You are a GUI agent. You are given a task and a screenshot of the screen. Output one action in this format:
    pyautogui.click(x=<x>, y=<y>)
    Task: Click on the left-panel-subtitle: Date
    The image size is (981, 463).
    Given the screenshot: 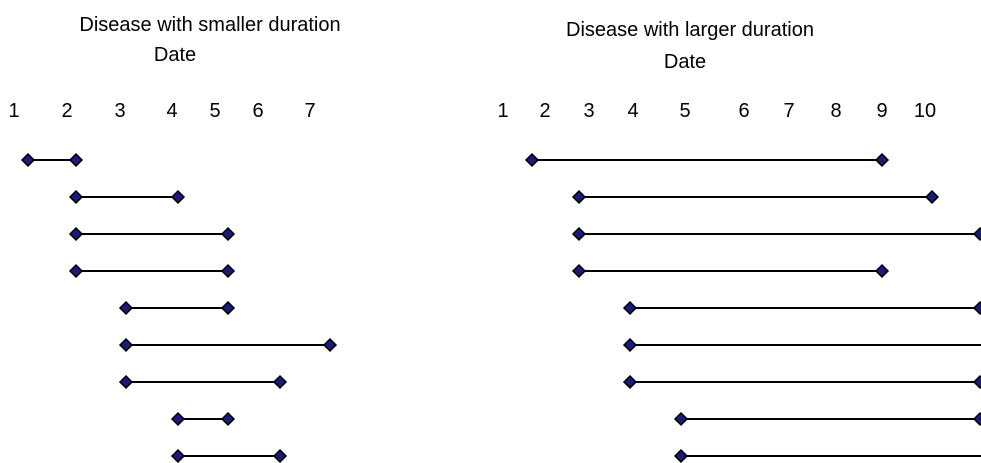 What is the action you would take?
    pyautogui.click(x=175, y=55)
    